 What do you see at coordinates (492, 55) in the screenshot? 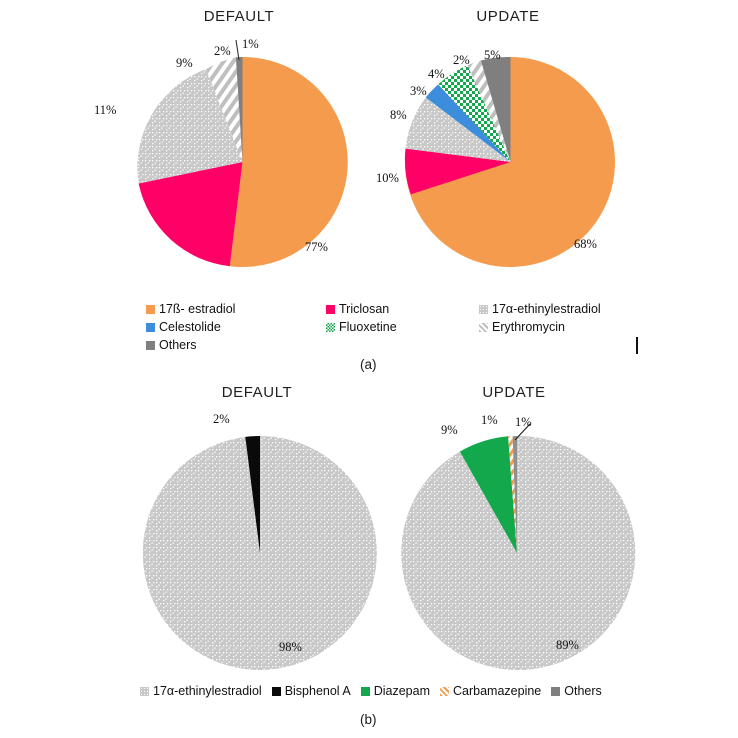
I see `label-a-update-5: 5%` at bounding box center [492, 55].